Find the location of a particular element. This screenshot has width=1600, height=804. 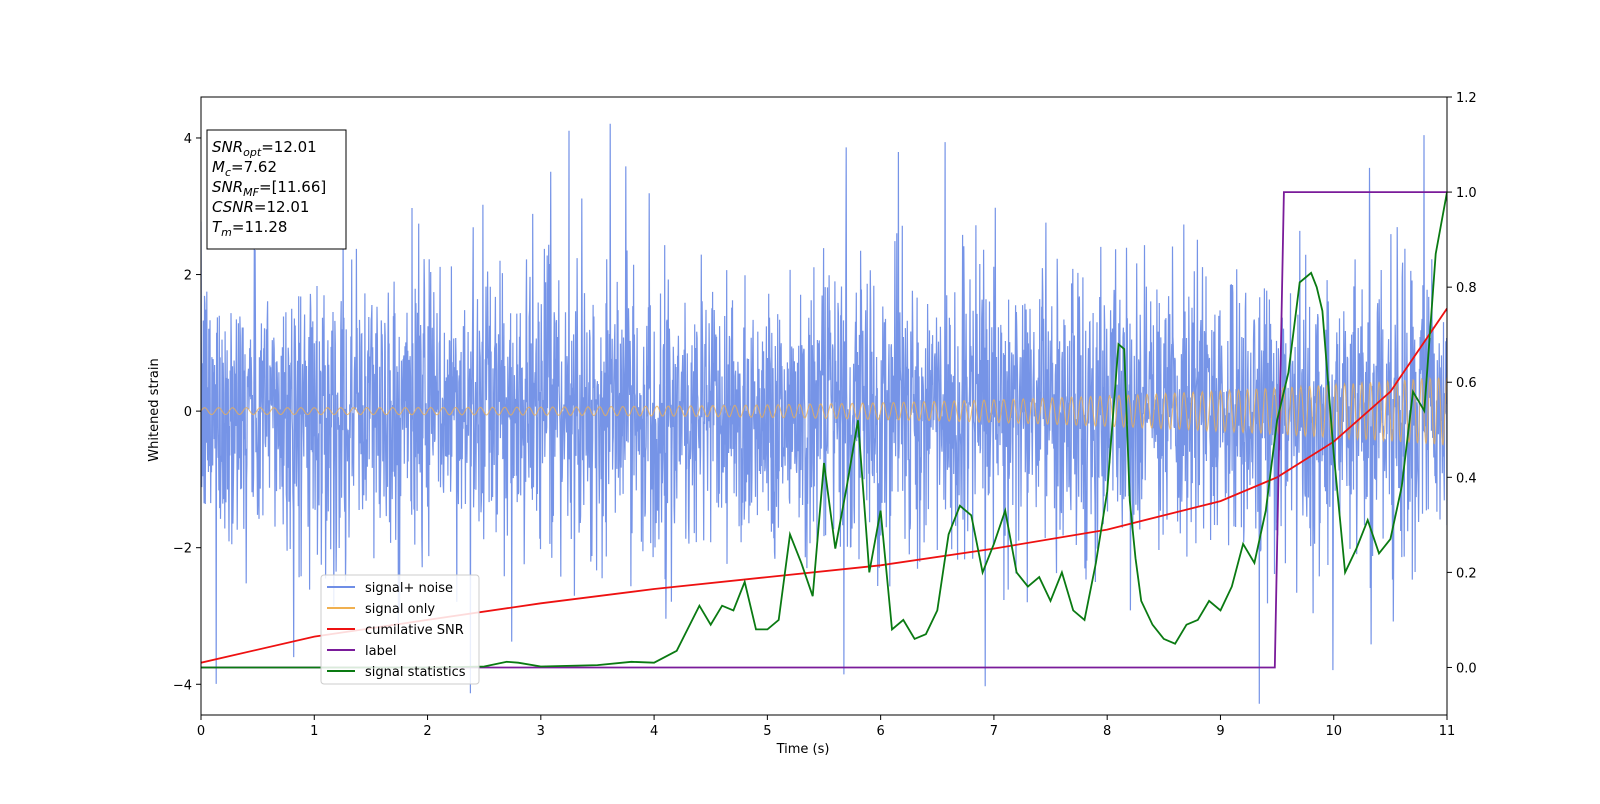

x-tick-label: 1 is located at coordinates (314, 731).